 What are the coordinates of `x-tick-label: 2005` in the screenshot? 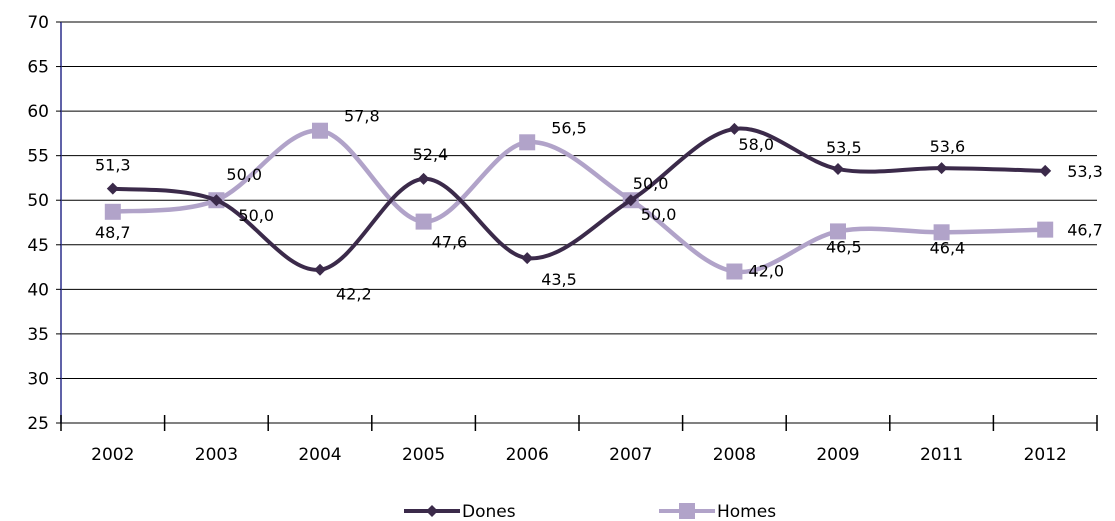 It's located at (423, 455).